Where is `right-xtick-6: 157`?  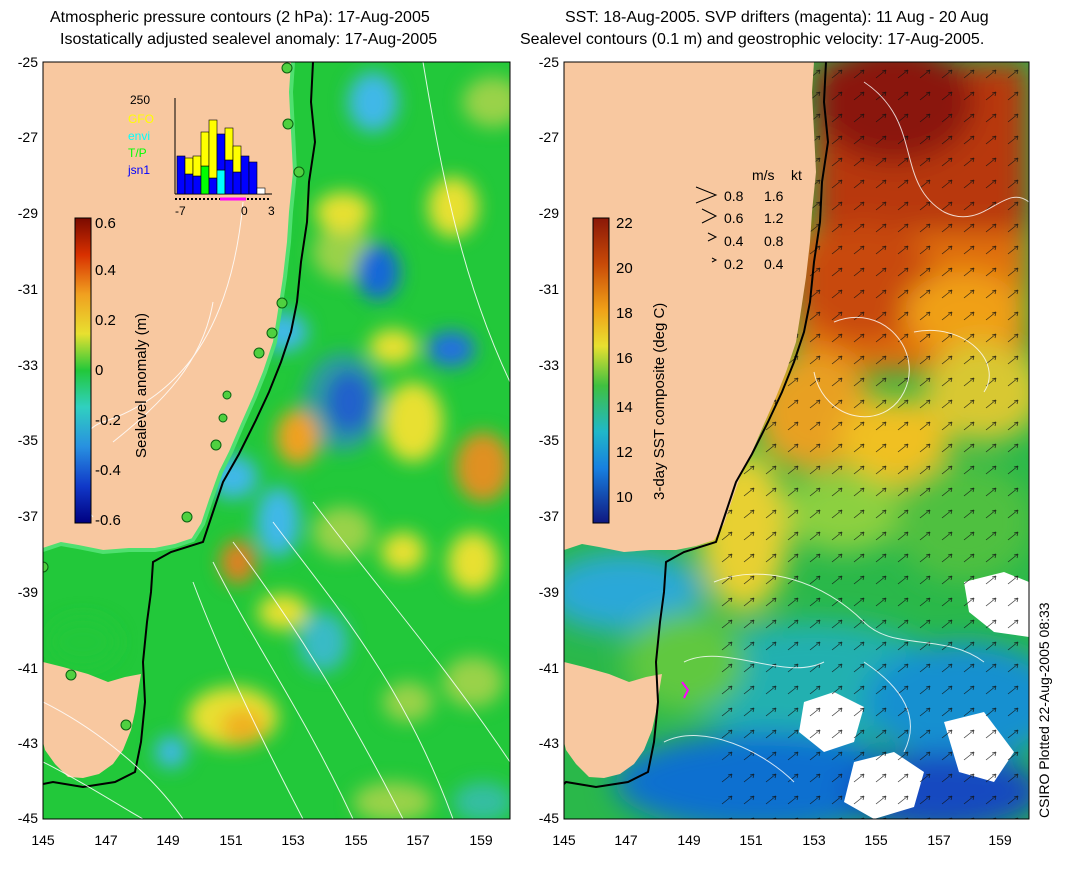 right-xtick-6: 157 is located at coordinates (939, 840).